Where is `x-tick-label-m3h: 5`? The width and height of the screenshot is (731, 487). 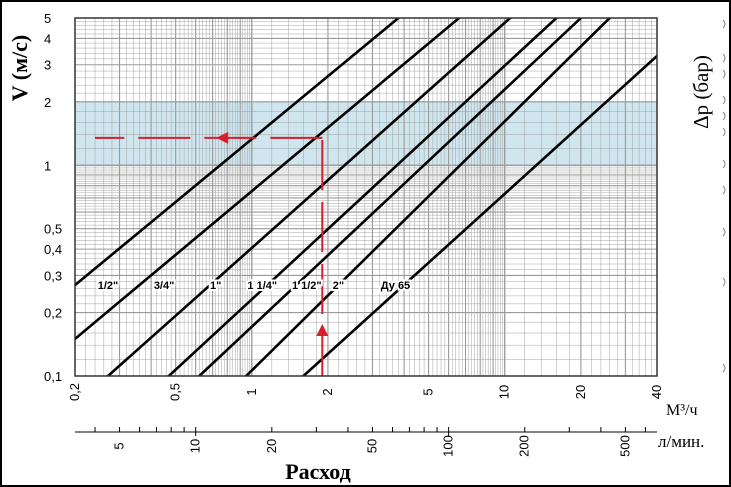 x-tick-label-m3h: 5 is located at coordinates (428, 391).